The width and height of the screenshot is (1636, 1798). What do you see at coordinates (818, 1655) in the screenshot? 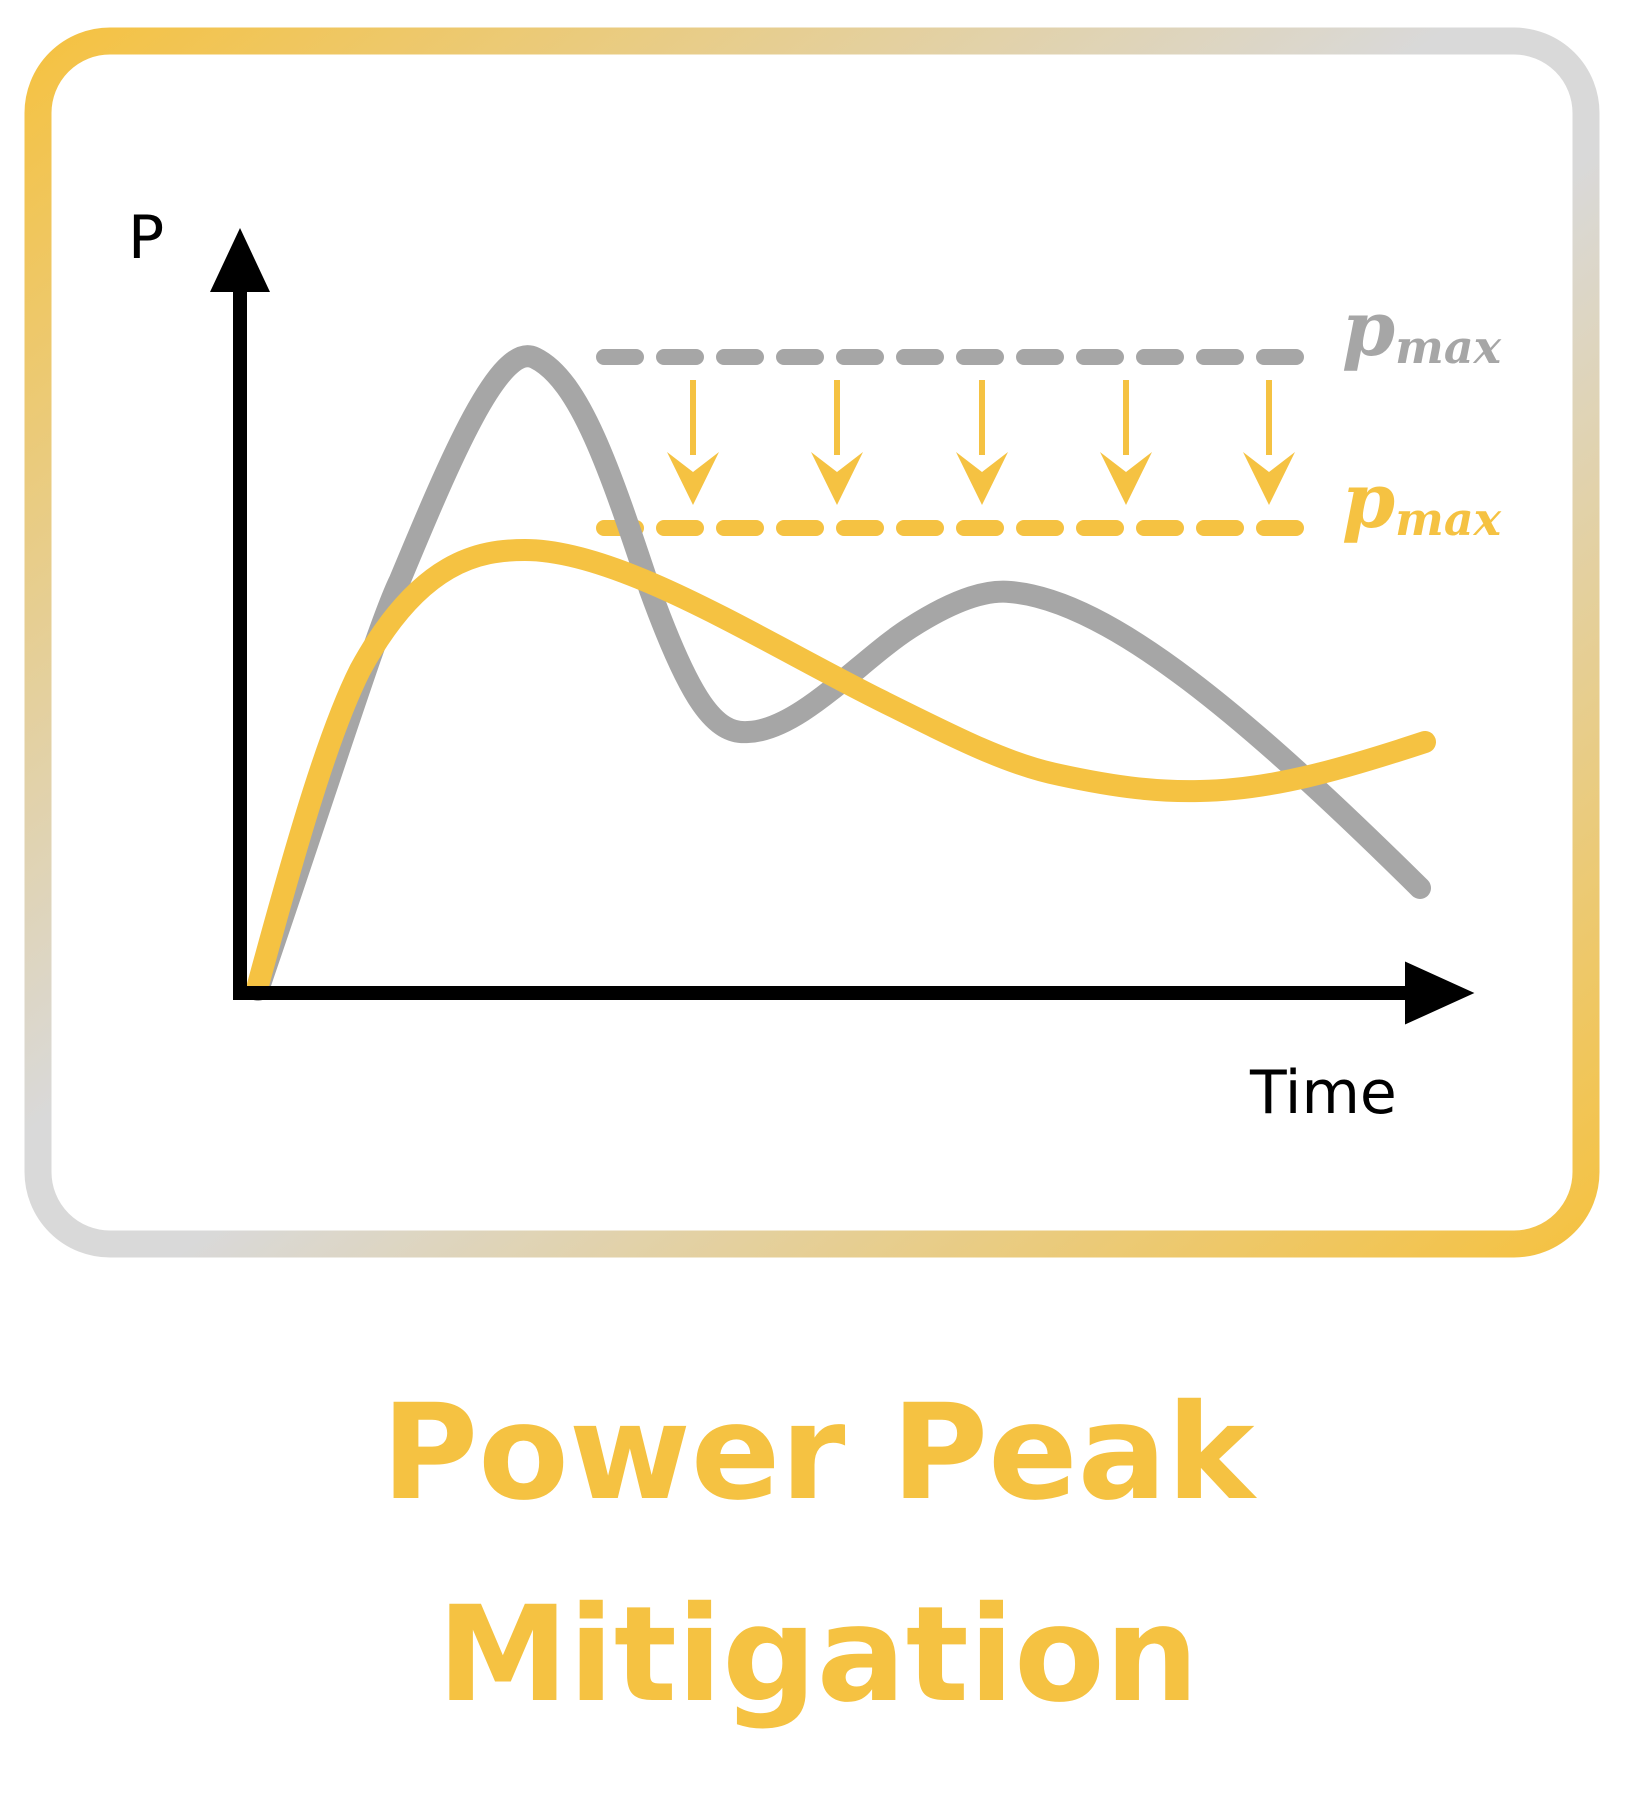
I see `caption-line-2: Mitigation` at bounding box center [818, 1655].